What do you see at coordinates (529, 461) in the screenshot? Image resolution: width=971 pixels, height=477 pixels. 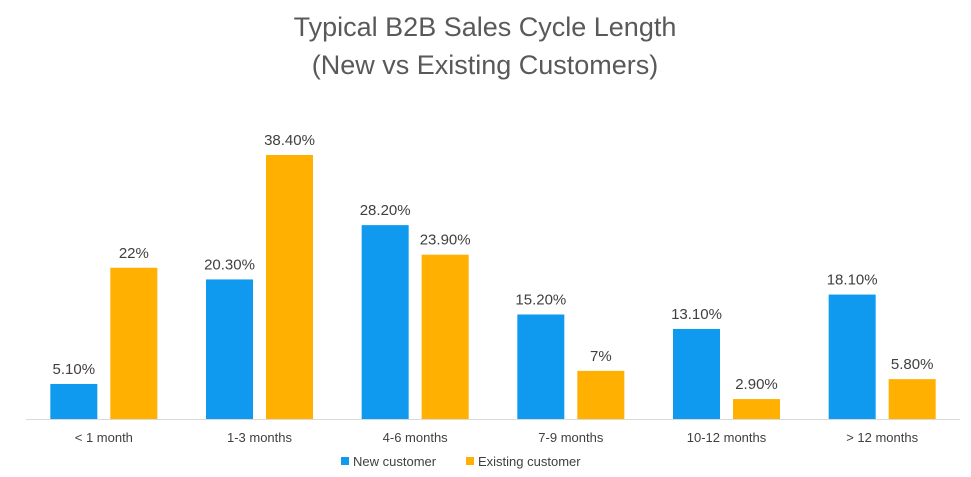 I see `legend-label-existing: Existing customer` at bounding box center [529, 461].